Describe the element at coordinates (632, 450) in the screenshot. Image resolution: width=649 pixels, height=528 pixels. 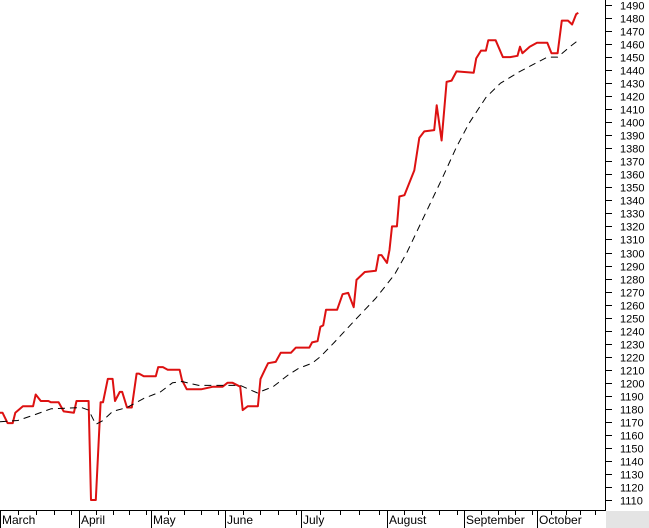
I see `y-tick-label: 1150` at that location.